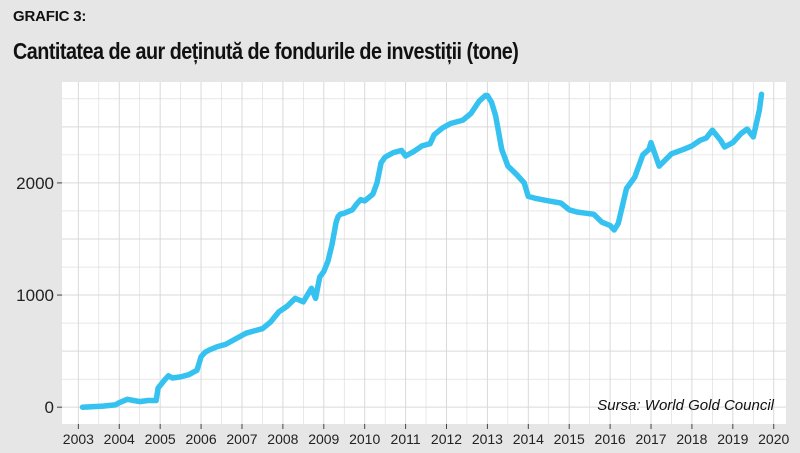 This screenshot has height=453, width=800. Describe the element at coordinates (569, 439) in the screenshot. I see `x-tick-label: 2015` at that location.